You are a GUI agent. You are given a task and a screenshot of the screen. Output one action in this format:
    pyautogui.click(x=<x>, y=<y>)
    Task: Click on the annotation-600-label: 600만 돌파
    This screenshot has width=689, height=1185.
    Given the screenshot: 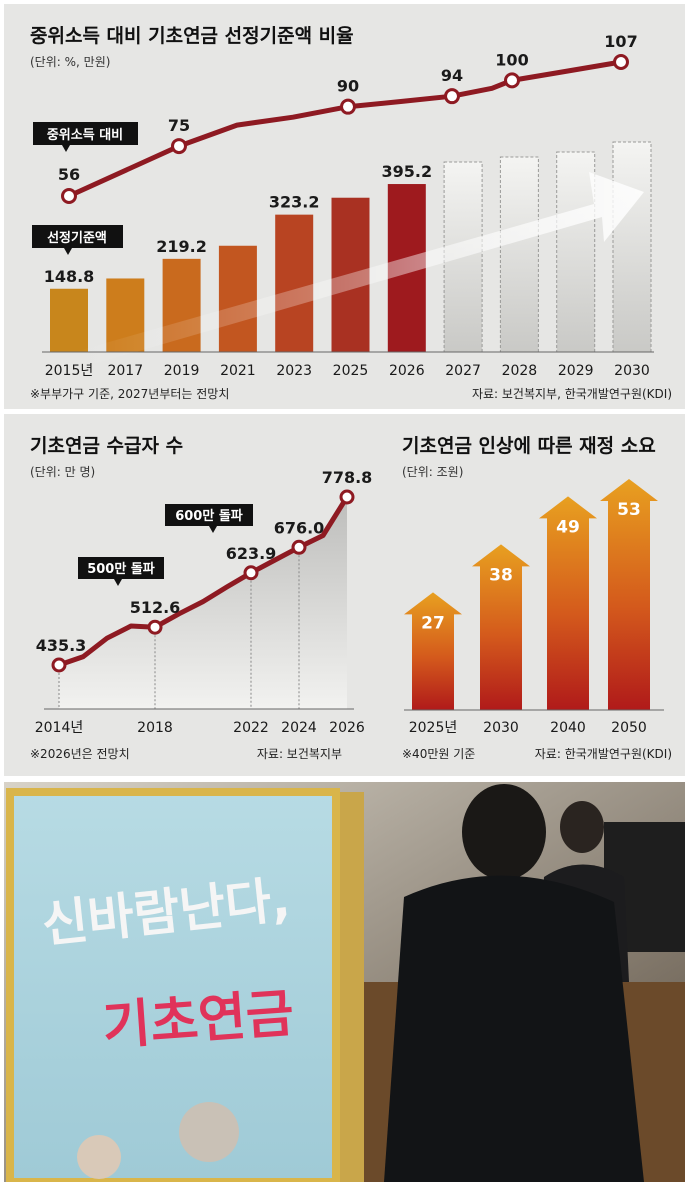 What is the action you would take?
    pyautogui.click(x=209, y=516)
    